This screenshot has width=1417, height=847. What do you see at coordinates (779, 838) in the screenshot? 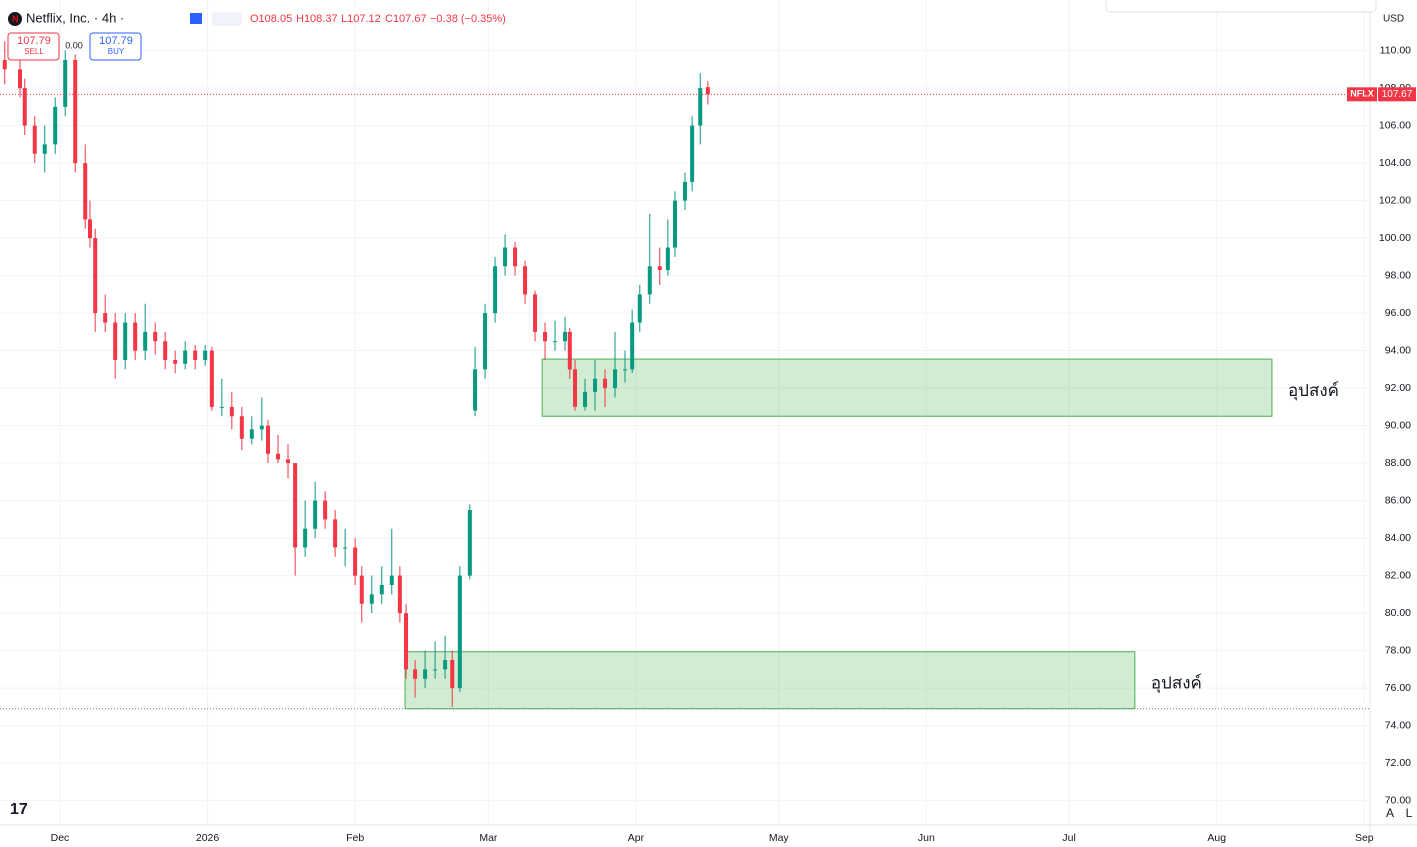
I see `x-tick-label: May` at bounding box center [779, 838].